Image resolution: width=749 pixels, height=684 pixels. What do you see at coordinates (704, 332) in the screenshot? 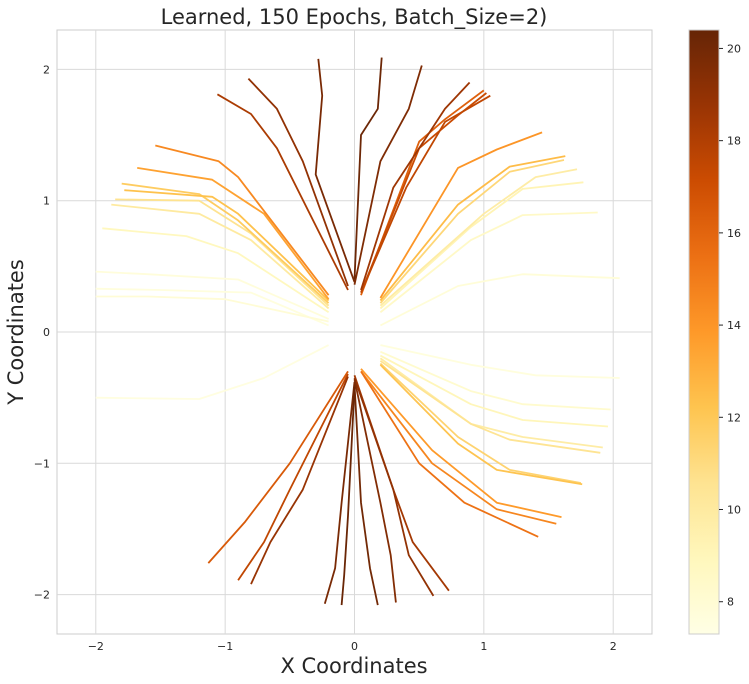
I see `colorbar` at bounding box center [704, 332].